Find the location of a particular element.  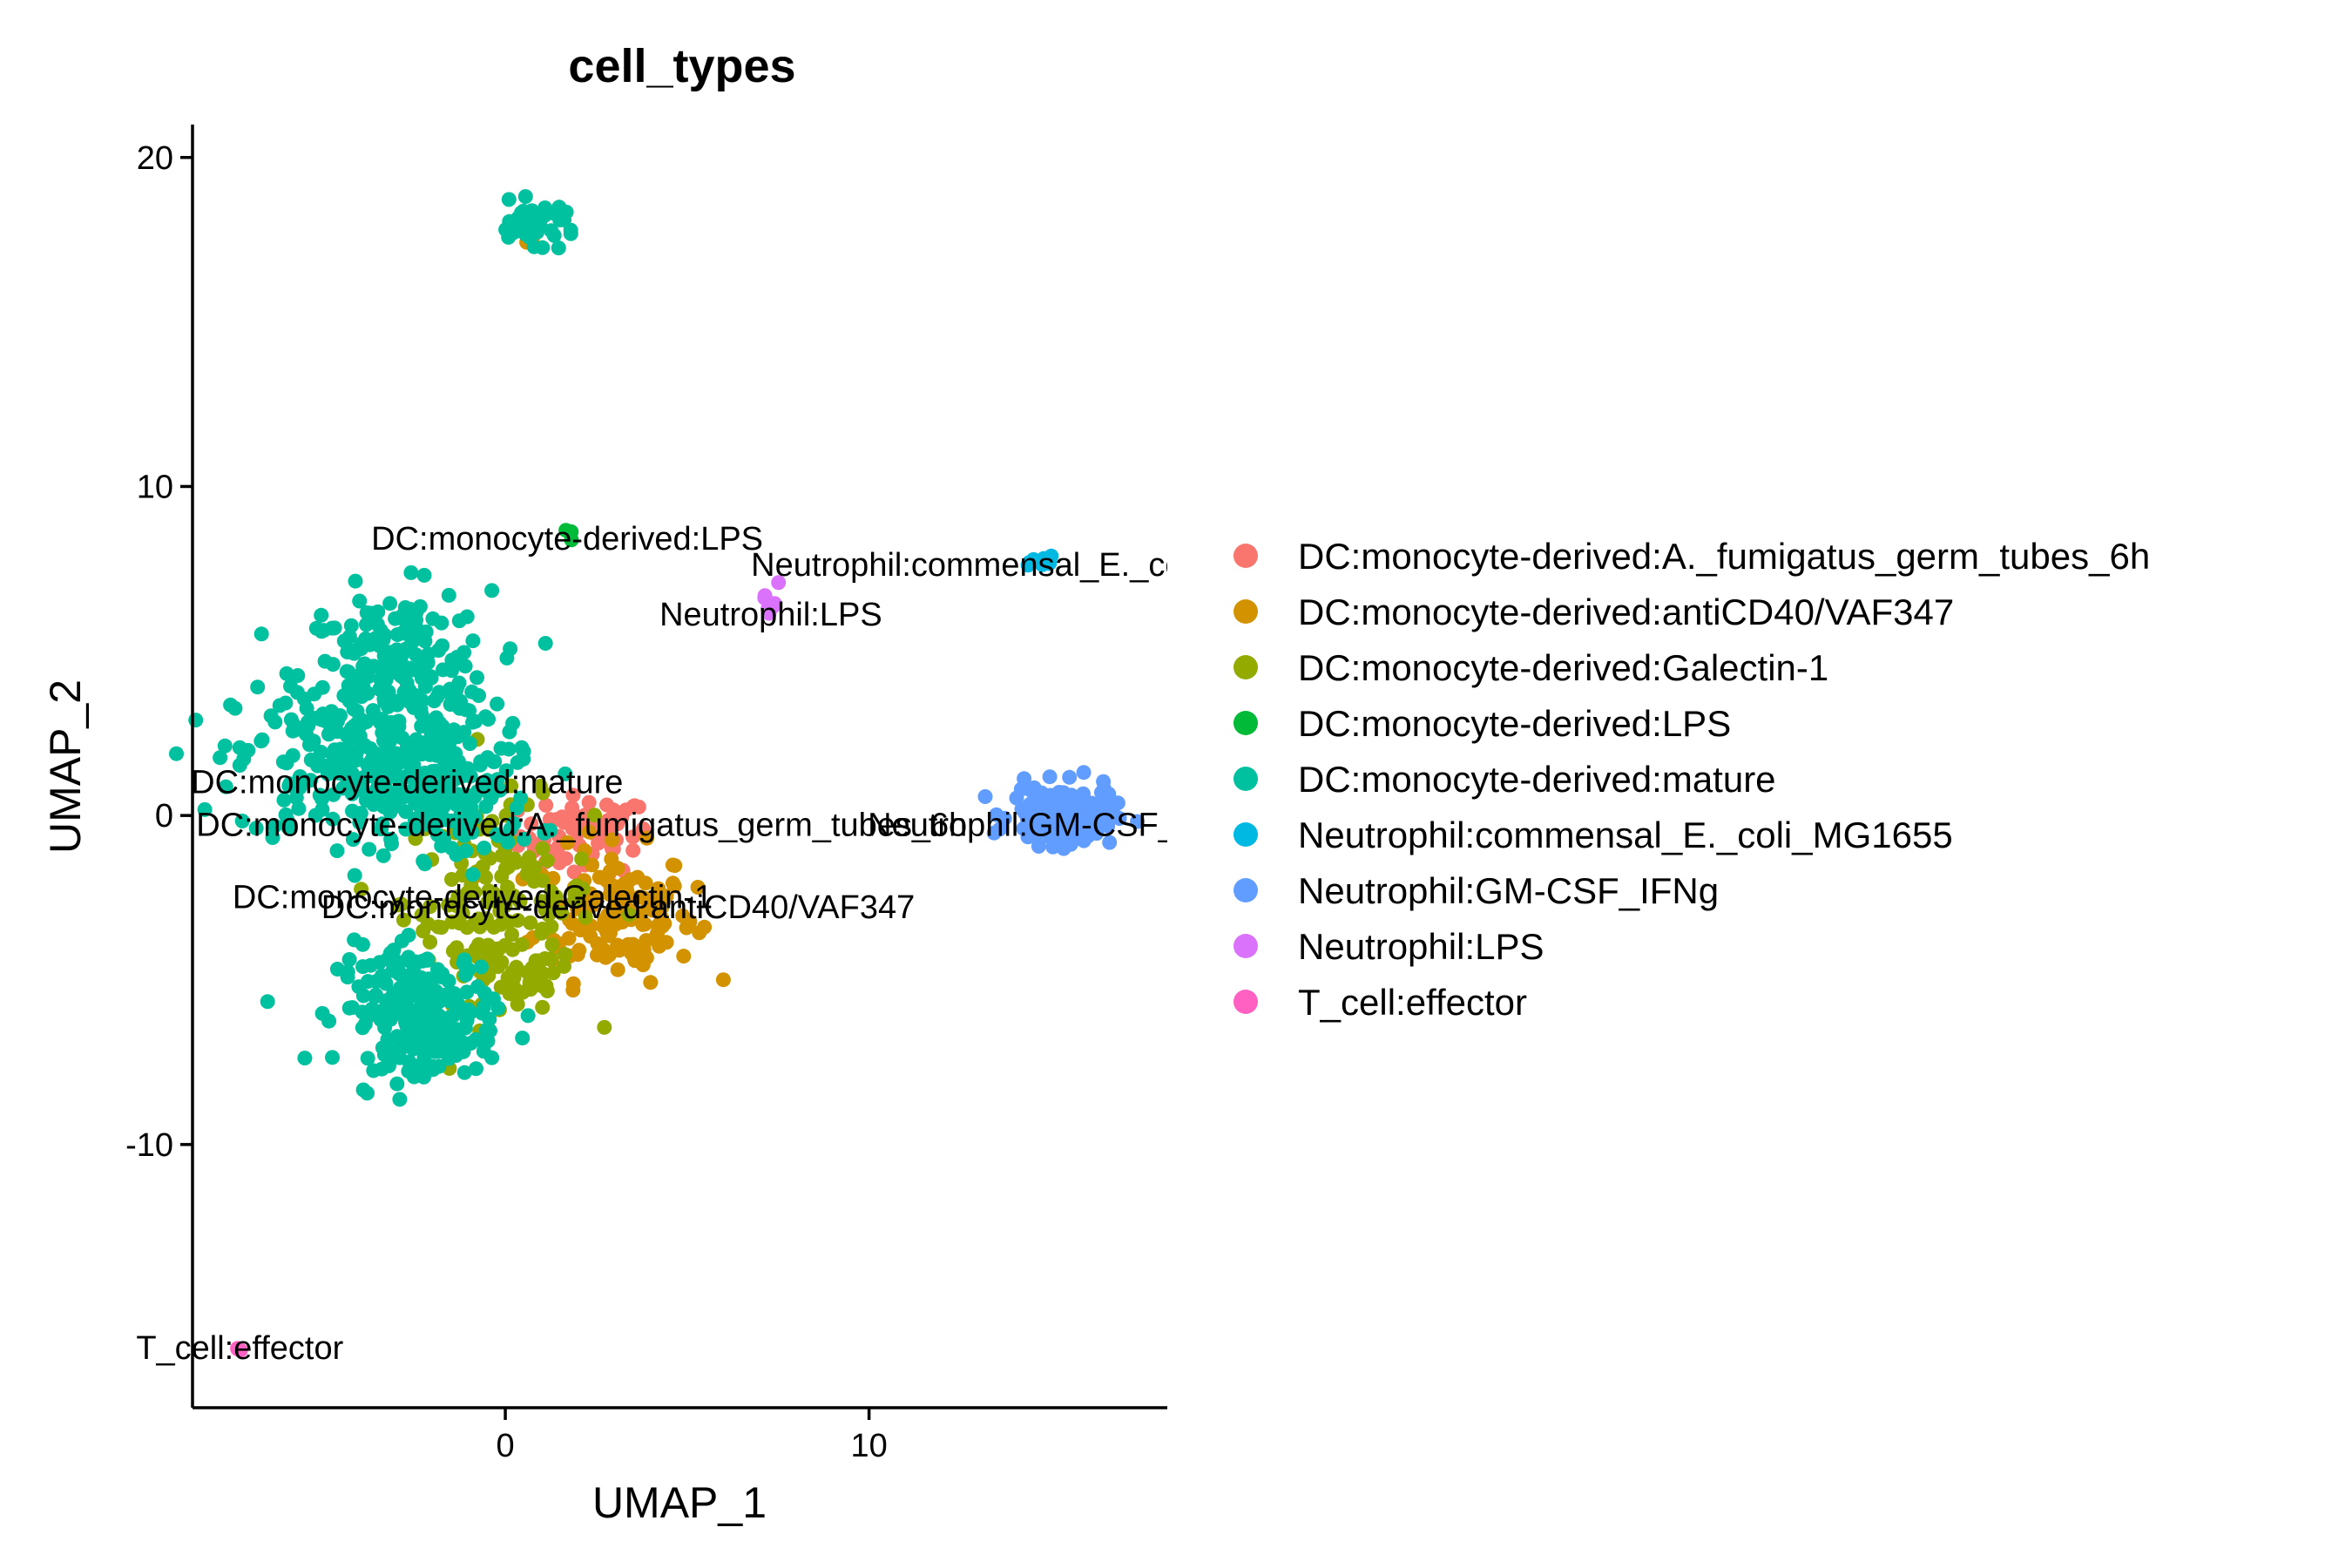

y-tick-label: 0 is located at coordinates (164, 816).